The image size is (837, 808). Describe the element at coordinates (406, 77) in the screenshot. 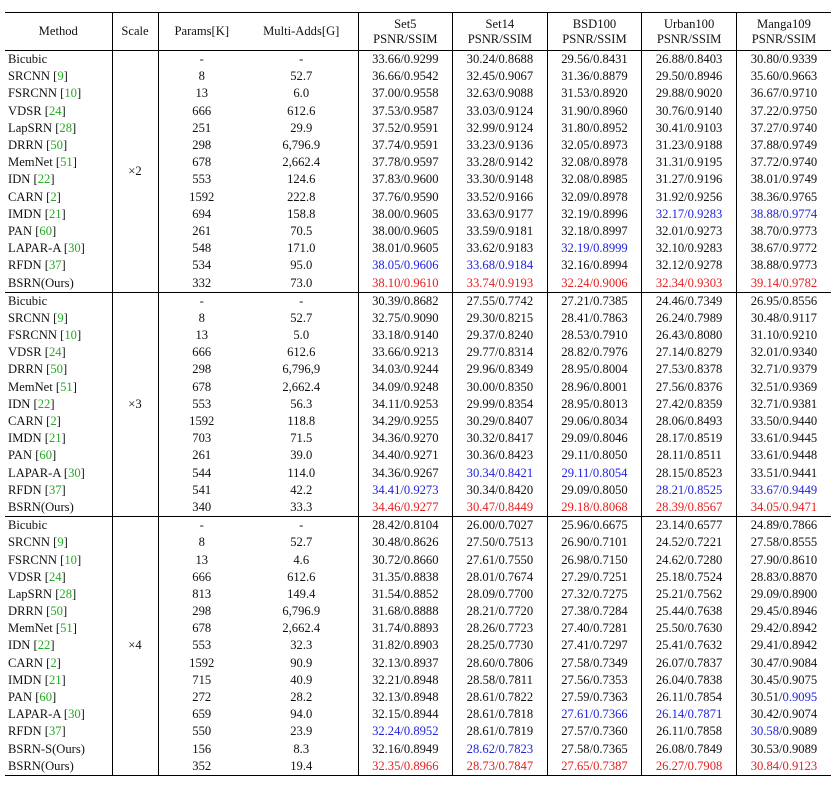

I see `metric-cell: 36.66/0.9542` at that location.